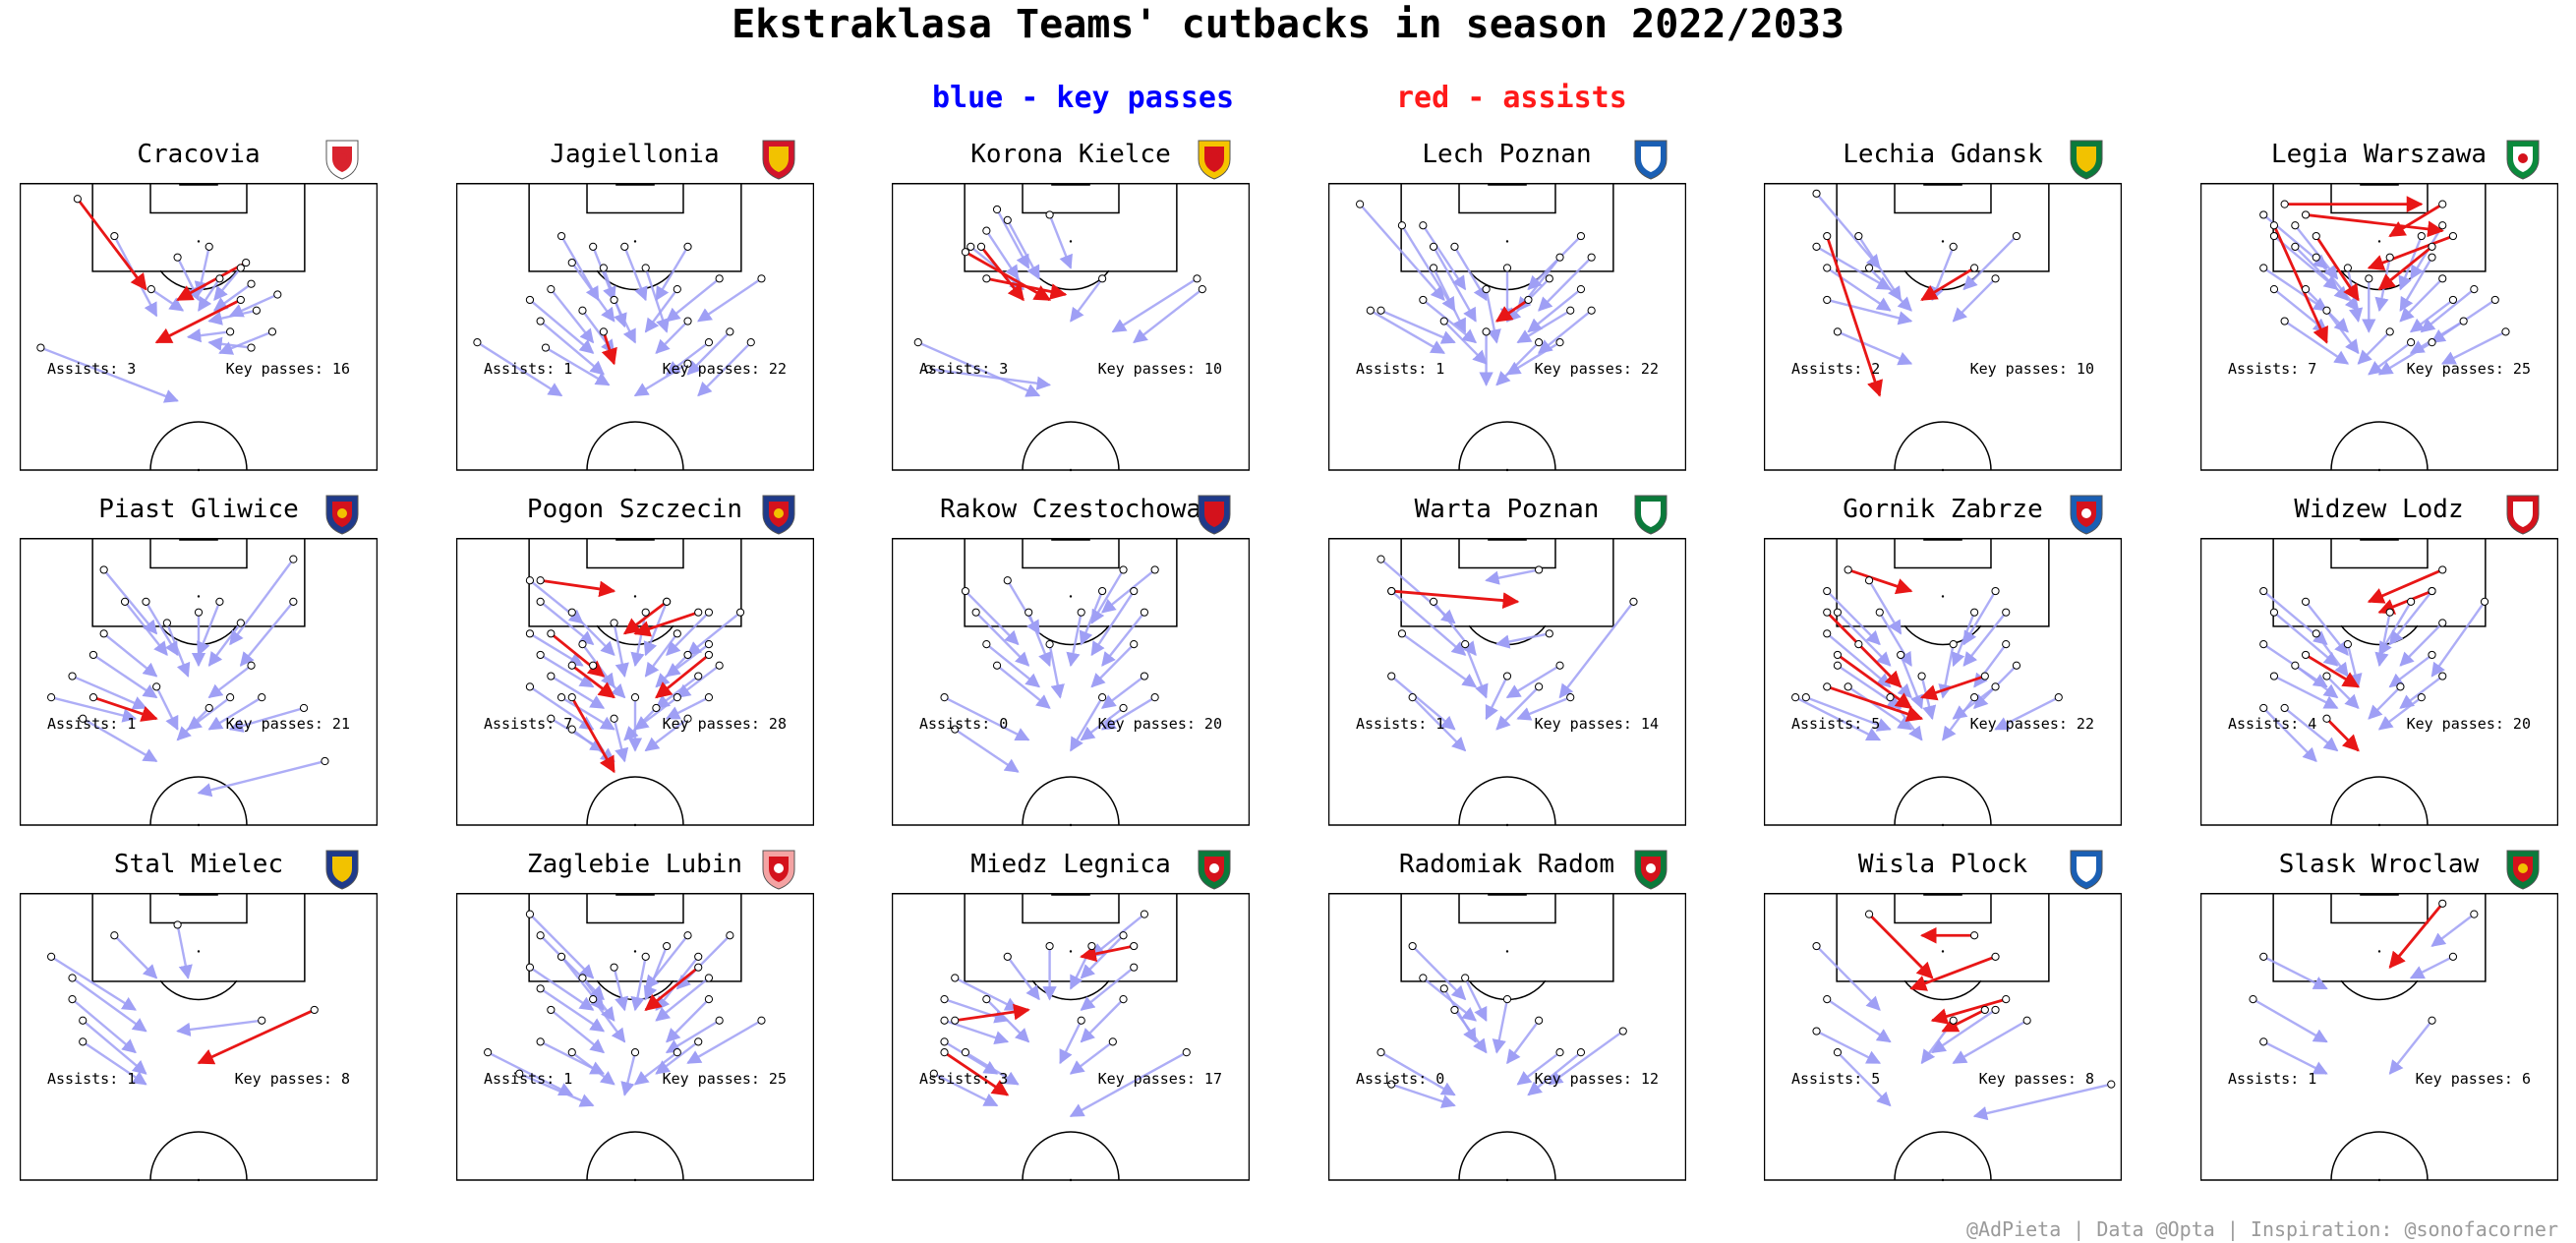 The height and width of the screenshot is (1243, 2576). What do you see at coordinates (1650, 869) in the screenshot?
I see `radomiak-radom-crest-icon` at bounding box center [1650, 869].